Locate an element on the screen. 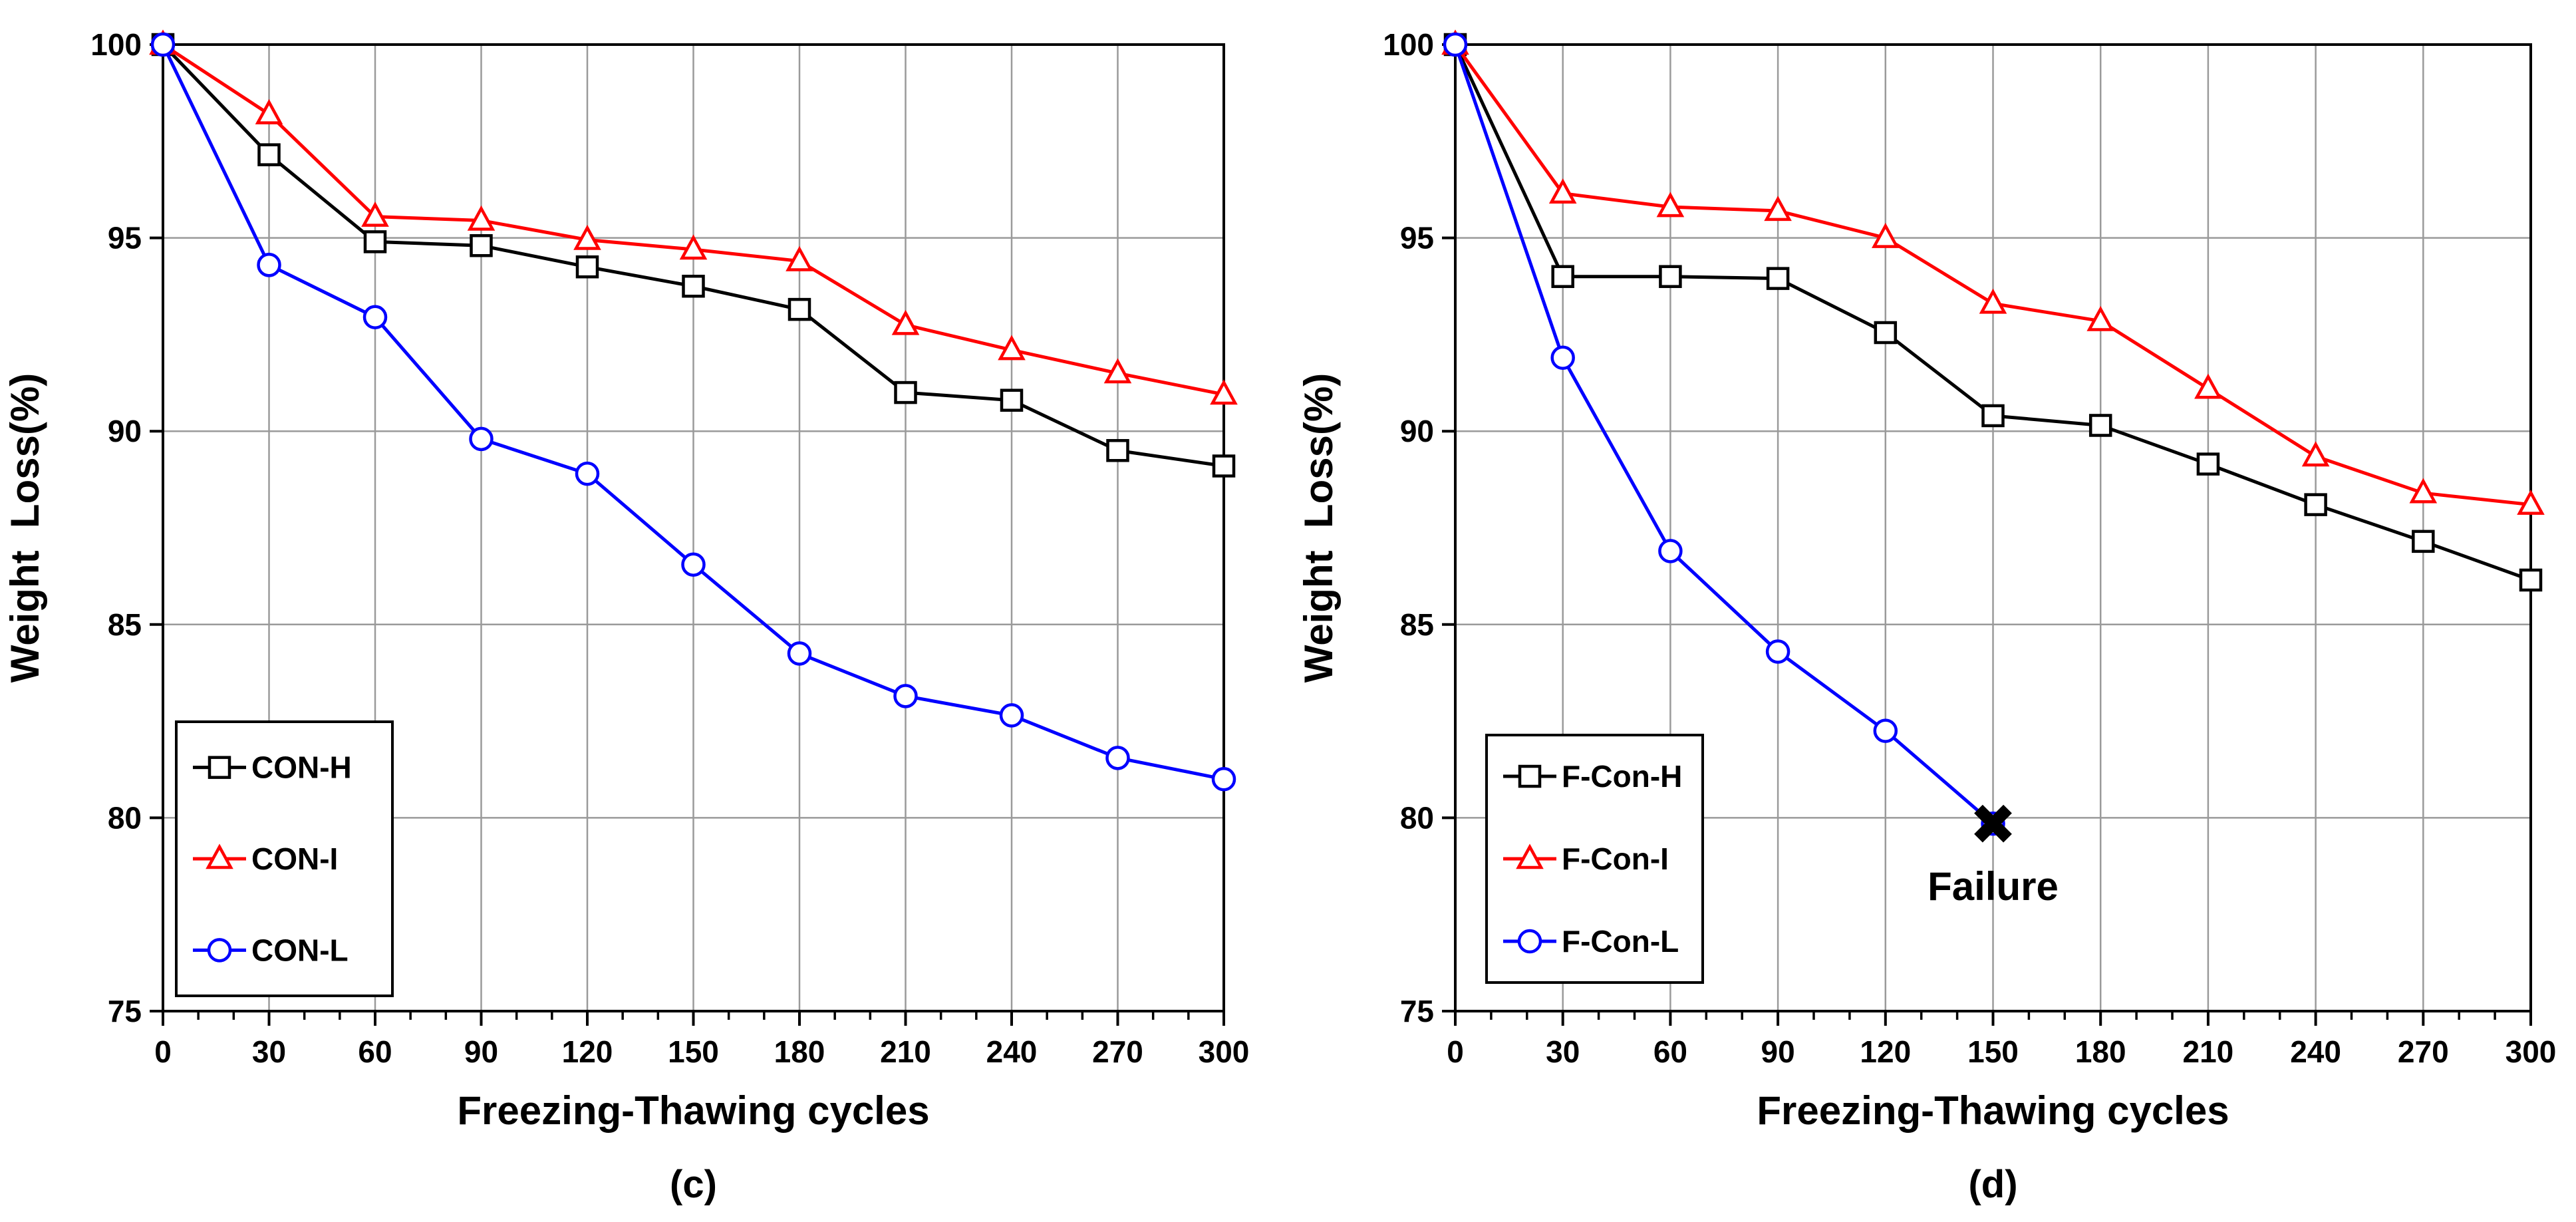  legend: F-Con-H F-Con-I F-Con-L is located at coordinates (1594, 859).